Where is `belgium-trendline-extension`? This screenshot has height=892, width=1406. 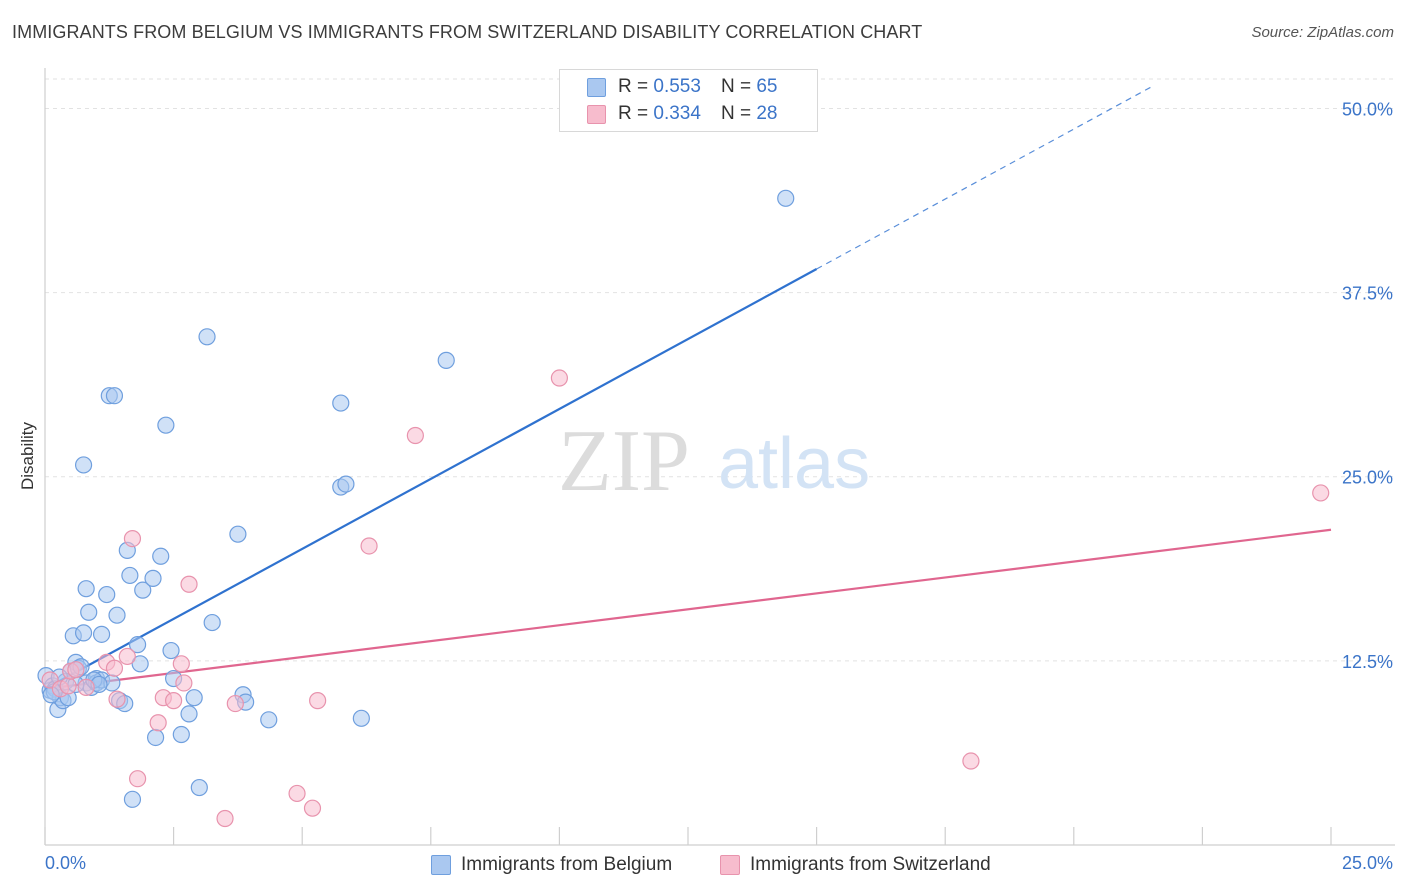 belgium-trendline-extension is located at coordinates (984, 177).